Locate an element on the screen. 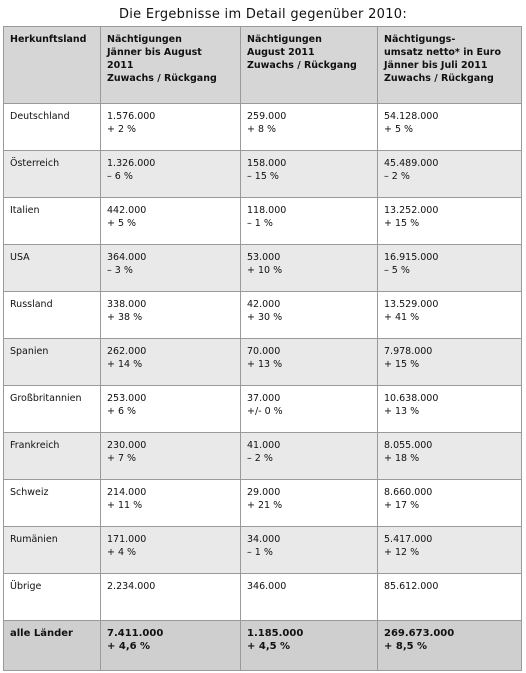 The height and width of the screenshot is (673, 526). value: 45.489.000 is located at coordinates (411, 163).